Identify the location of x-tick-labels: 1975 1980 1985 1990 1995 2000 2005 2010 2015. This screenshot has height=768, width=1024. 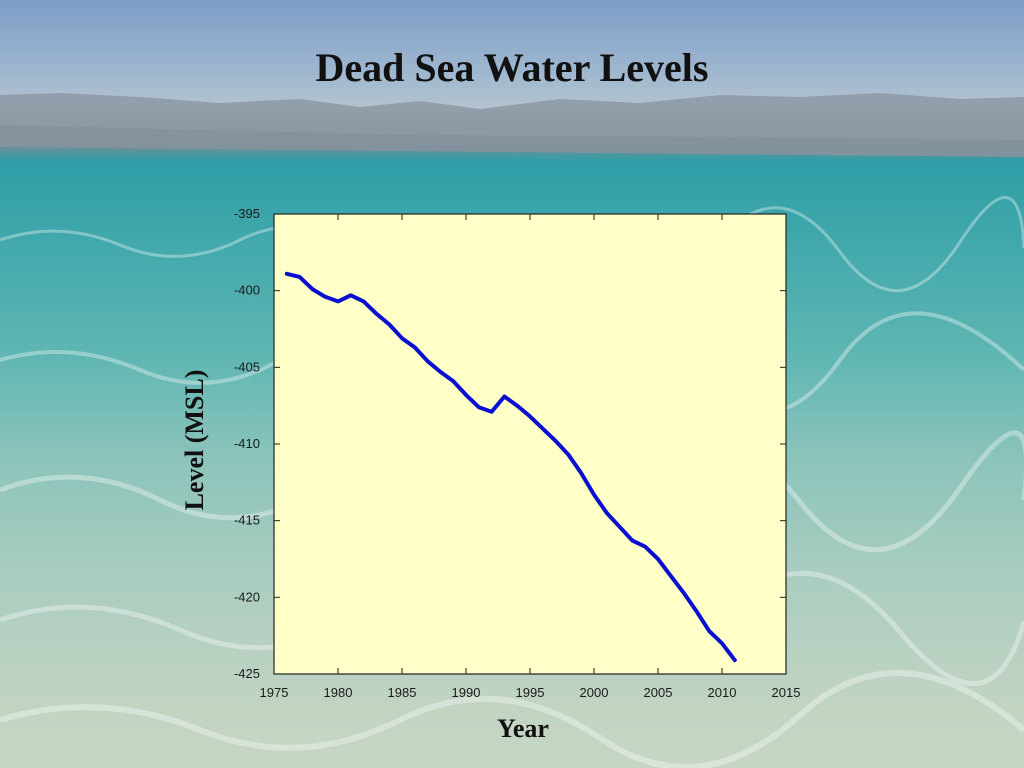
(530, 692).